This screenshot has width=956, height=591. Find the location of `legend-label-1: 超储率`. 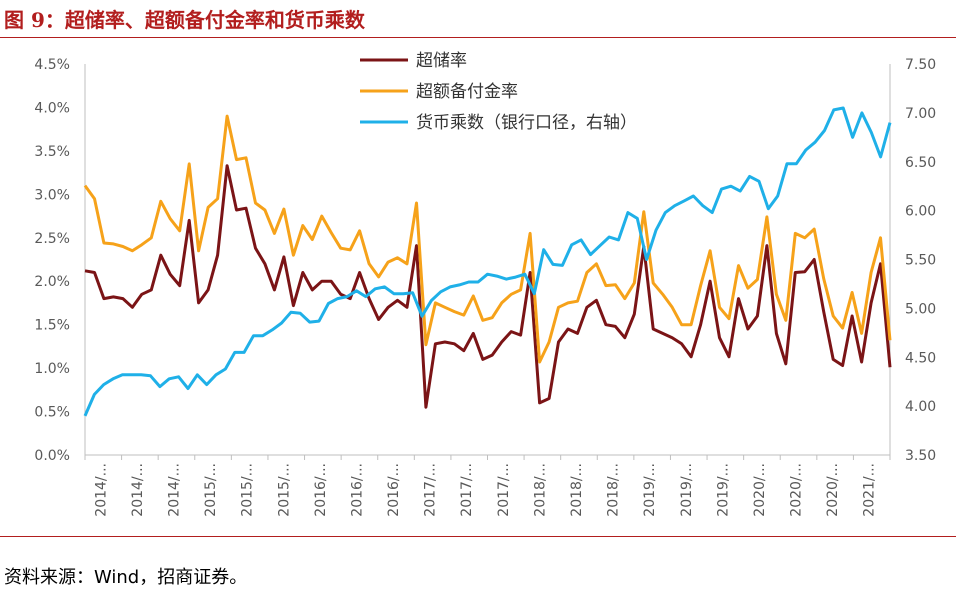

legend-label-1: 超储率 is located at coordinates (441, 61).